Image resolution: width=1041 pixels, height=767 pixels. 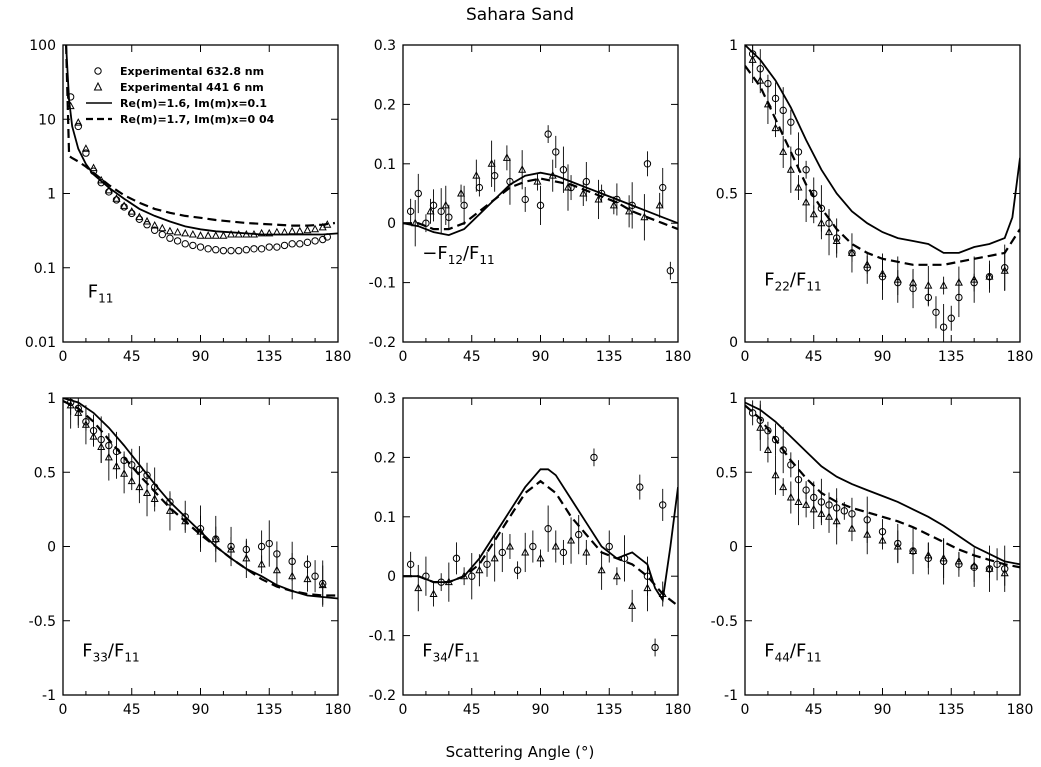 I want to click on panel-2: 0 45 90 135 180 -0.2 -0.1 0 0.1 0.2 0.3 −F12/F11, so click(x=530, y=201).